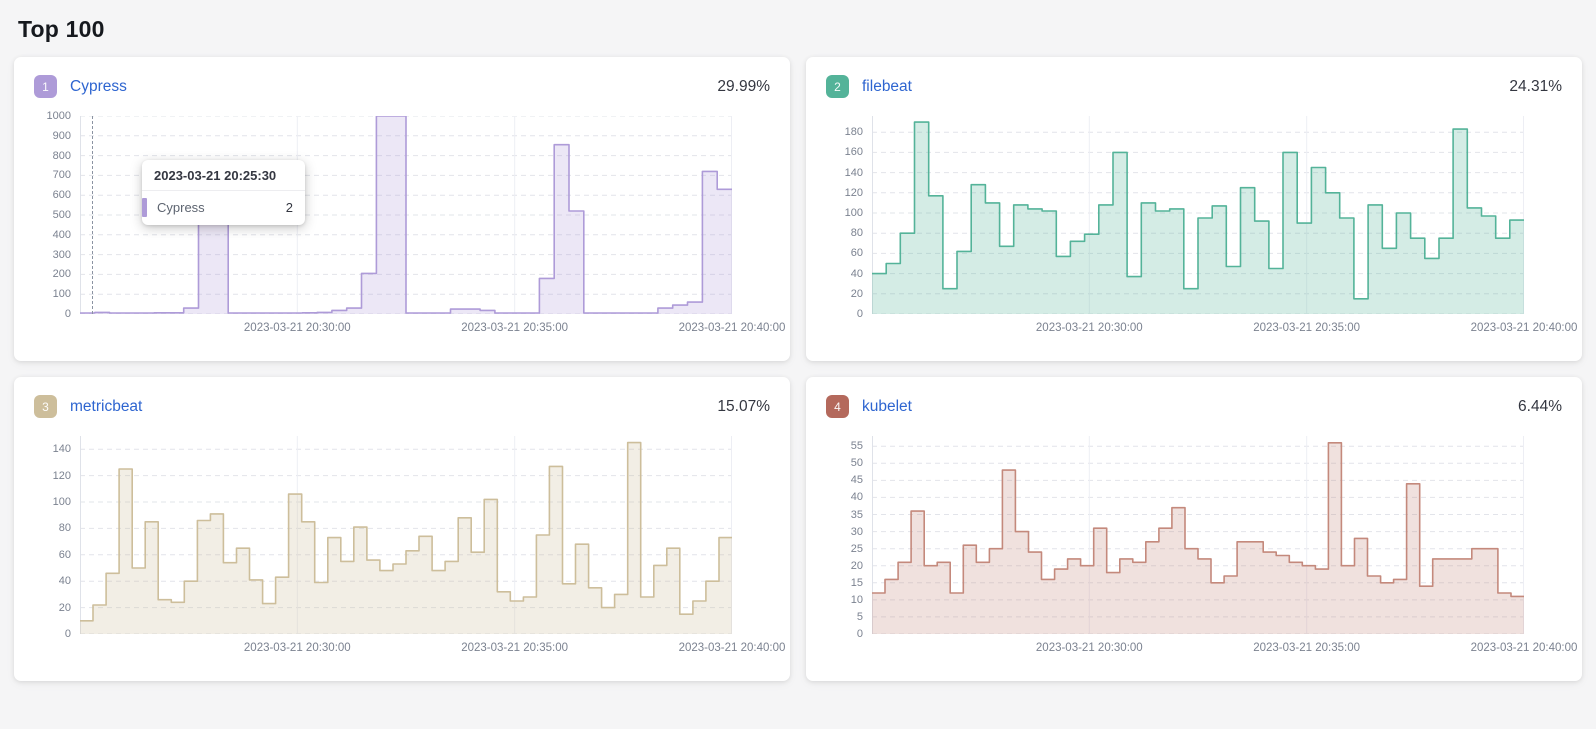 This screenshot has height=729, width=1596. What do you see at coordinates (61, 274) in the screenshot?
I see `y-tick-label: 200` at bounding box center [61, 274].